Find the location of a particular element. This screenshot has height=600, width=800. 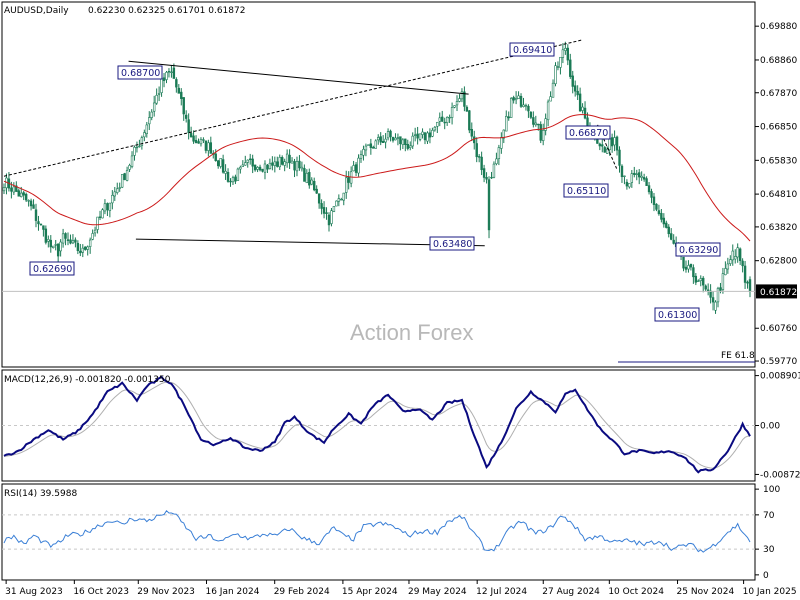

chart-symbol-title: AUDUSD,Daily is located at coordinates (36, 11).